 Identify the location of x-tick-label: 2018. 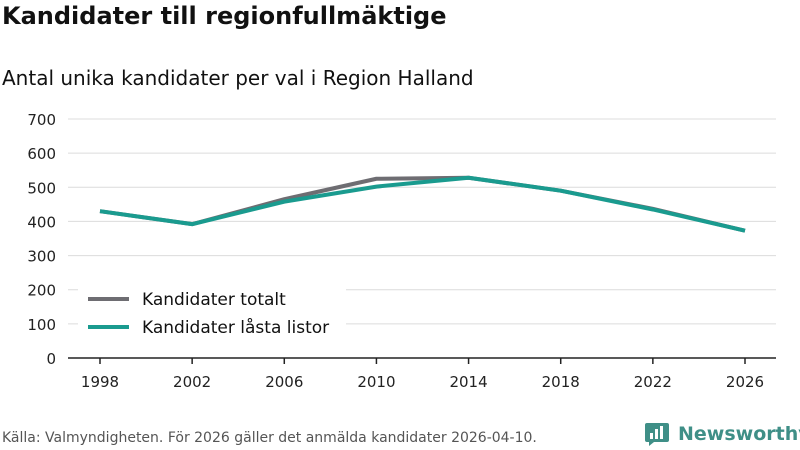
(561, 382).